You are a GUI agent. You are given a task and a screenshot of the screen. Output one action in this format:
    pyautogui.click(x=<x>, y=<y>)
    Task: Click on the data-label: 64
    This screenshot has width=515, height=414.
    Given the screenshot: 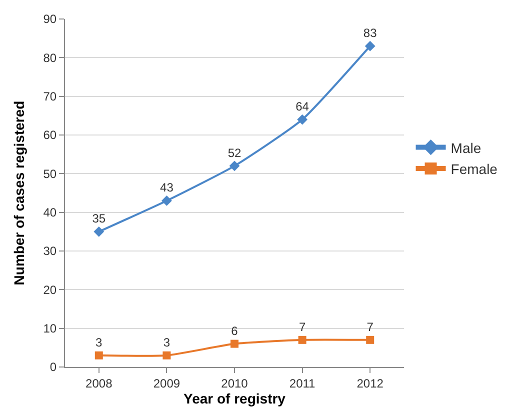 What is the action you would take?
    pyautogui.click(x=303, y=107)
    